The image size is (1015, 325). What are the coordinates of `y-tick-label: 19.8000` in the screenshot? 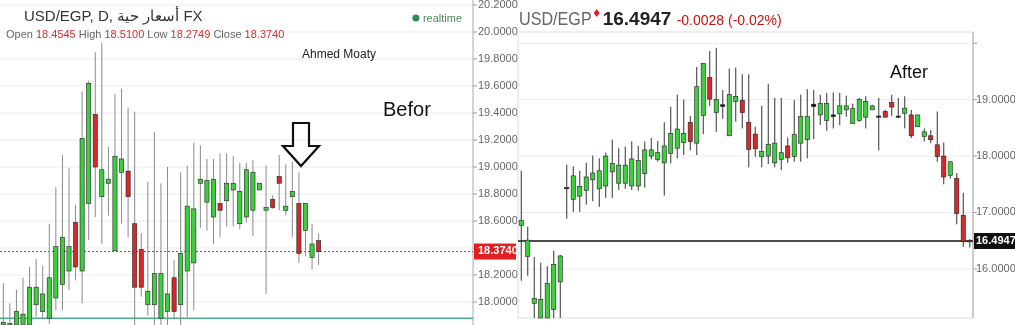 It's located at (498, 57).